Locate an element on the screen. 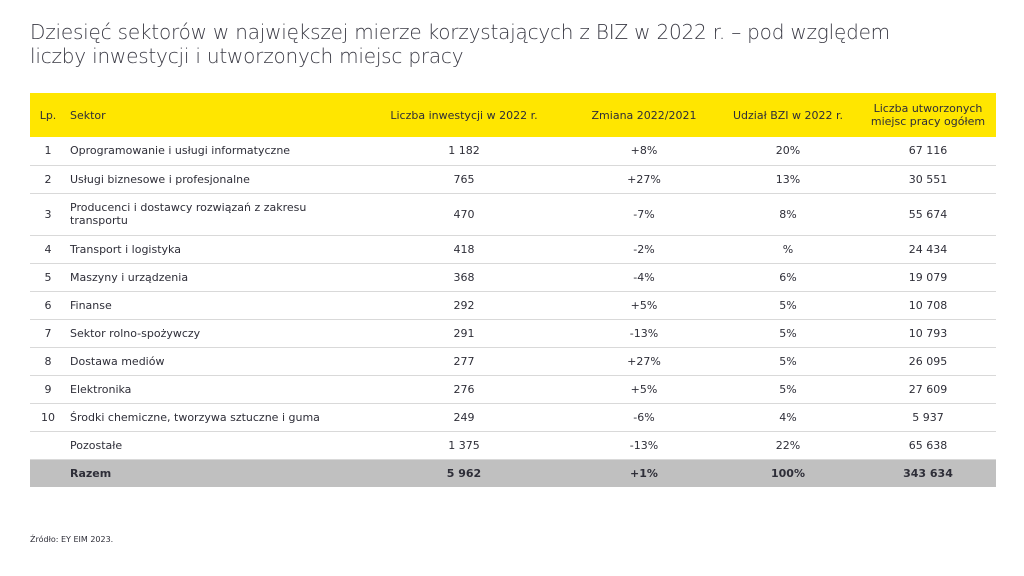  table-cell: 7 is located at coordinates (48, 333).